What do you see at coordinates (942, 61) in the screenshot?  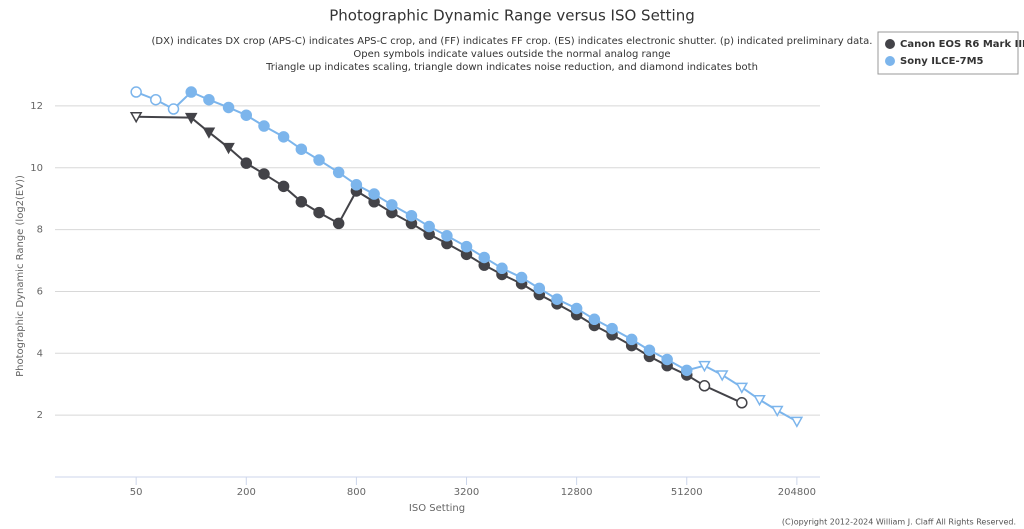 I see `legend-label: Sony ILCE-7M5` at bounding box center [942, 61].